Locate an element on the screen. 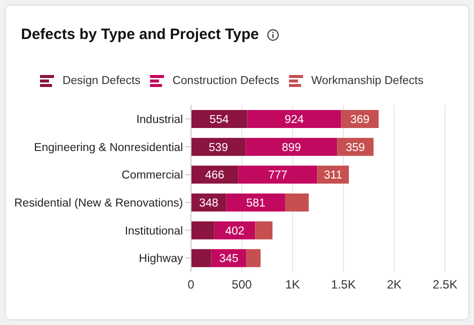 The image size is (474, 325). y-tick-label: Engineering & Nonresidential is located at coordinates (108, 148).